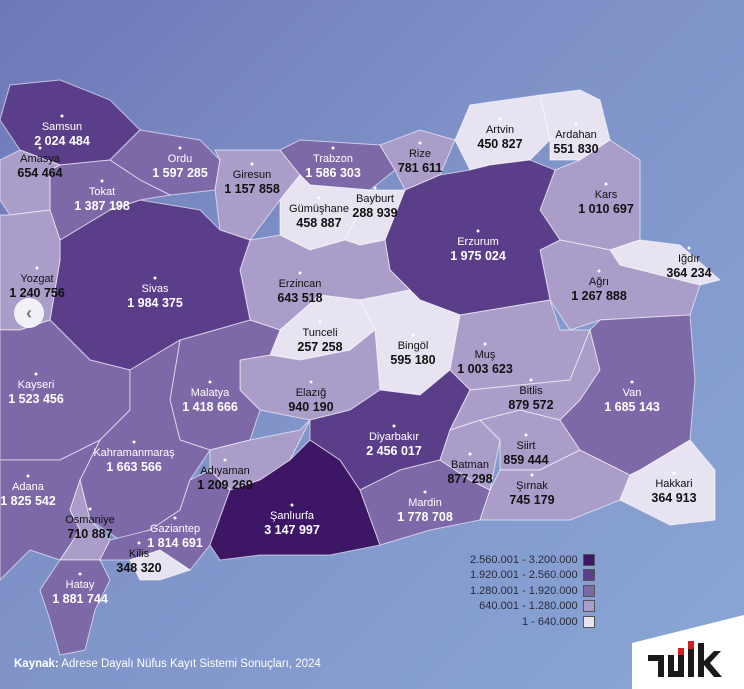 Image resolution: width=744 pixels, height=689 pixels. Describe the element at coordinates (180, 173) in the screenshot. I see `province-population: 1 597 285` at that location.